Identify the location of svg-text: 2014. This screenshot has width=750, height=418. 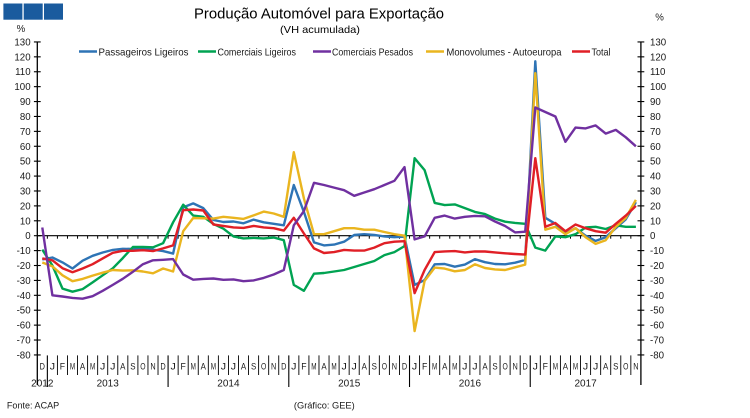
(228, 383).